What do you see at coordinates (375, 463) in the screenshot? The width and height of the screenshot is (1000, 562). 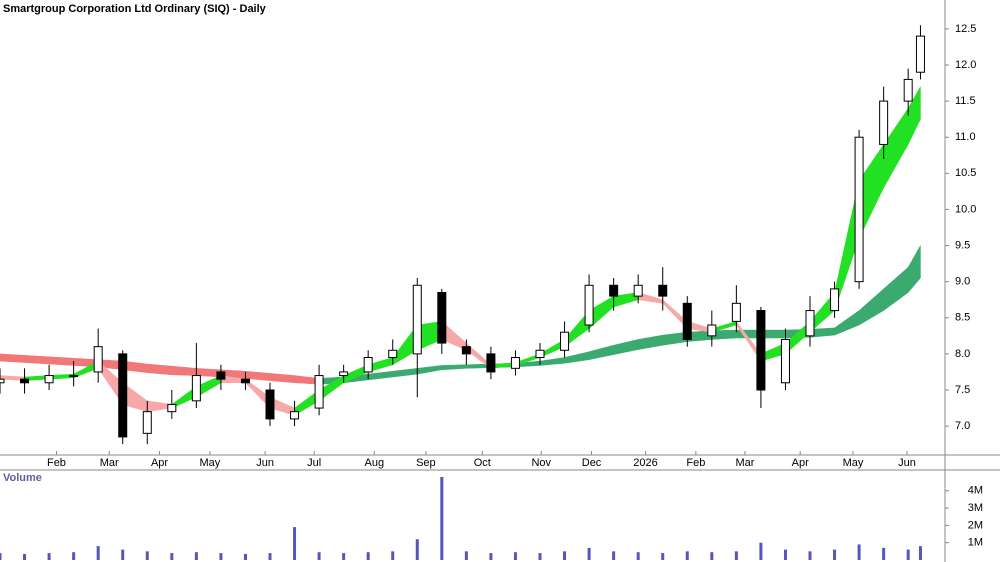 I see `x-tick-label: Aug` at bounding box center [375, 463].